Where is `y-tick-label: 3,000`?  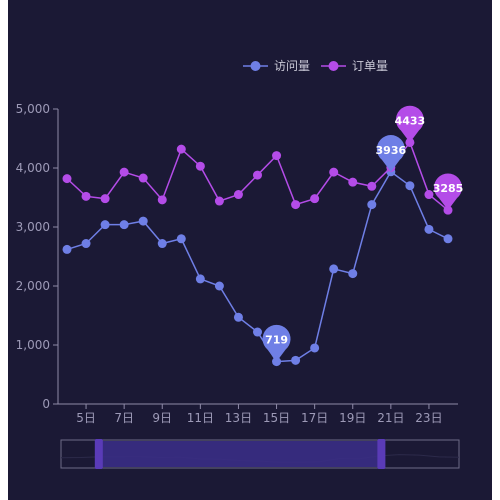 y-tick-label: 3,000 is located at coordinates (33, 227).